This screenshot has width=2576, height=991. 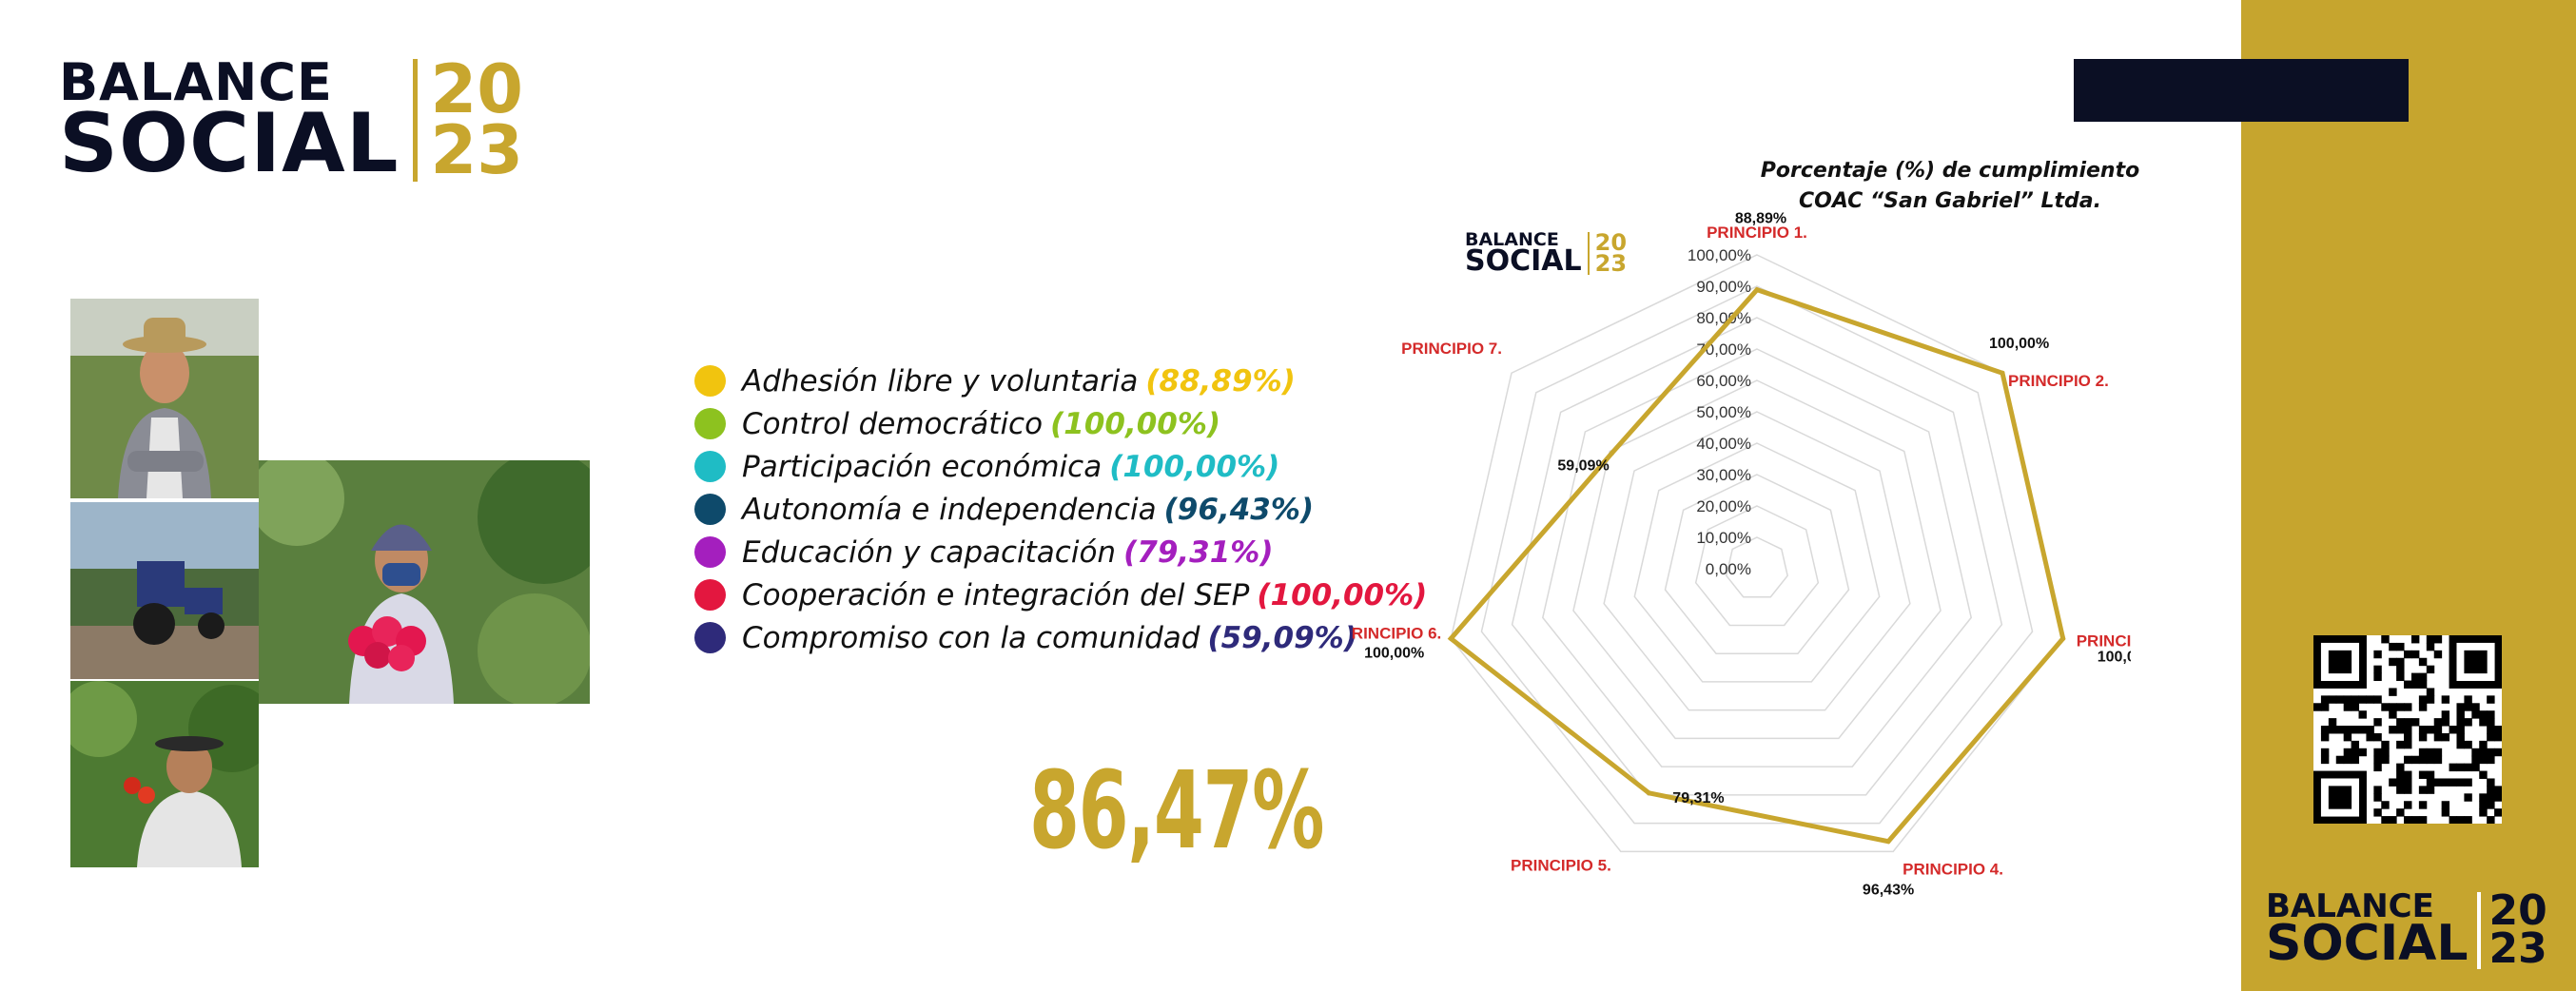 What do you see at coordinates (1282, 637) in the screenshot?
I see `legend-value: (59,09%)` at bounding box center [1282, 637].